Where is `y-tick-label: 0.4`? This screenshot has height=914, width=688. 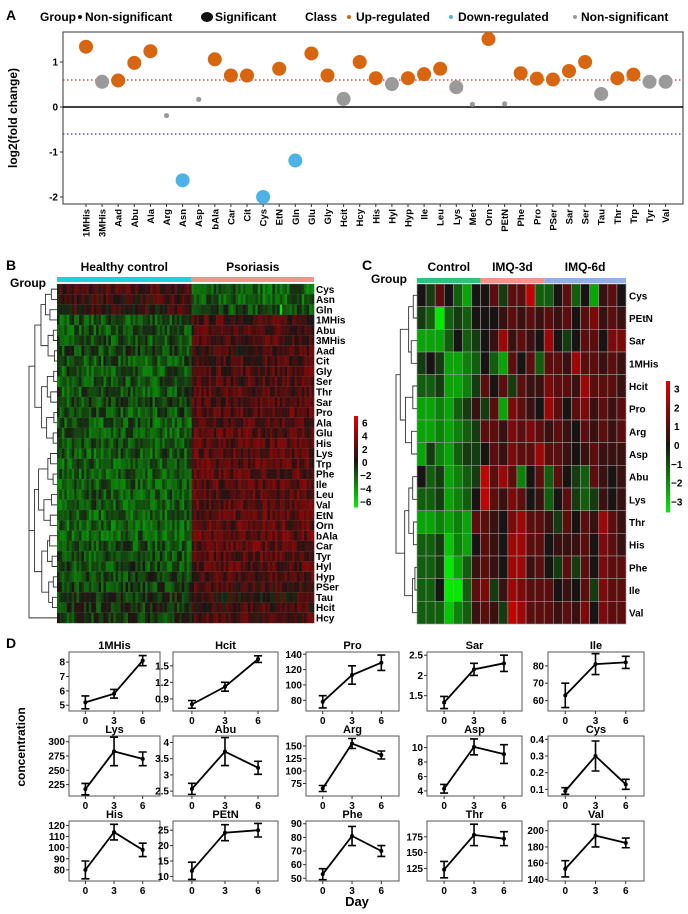
y-tick-label: 0.4 is located at coordinates (537, 740).